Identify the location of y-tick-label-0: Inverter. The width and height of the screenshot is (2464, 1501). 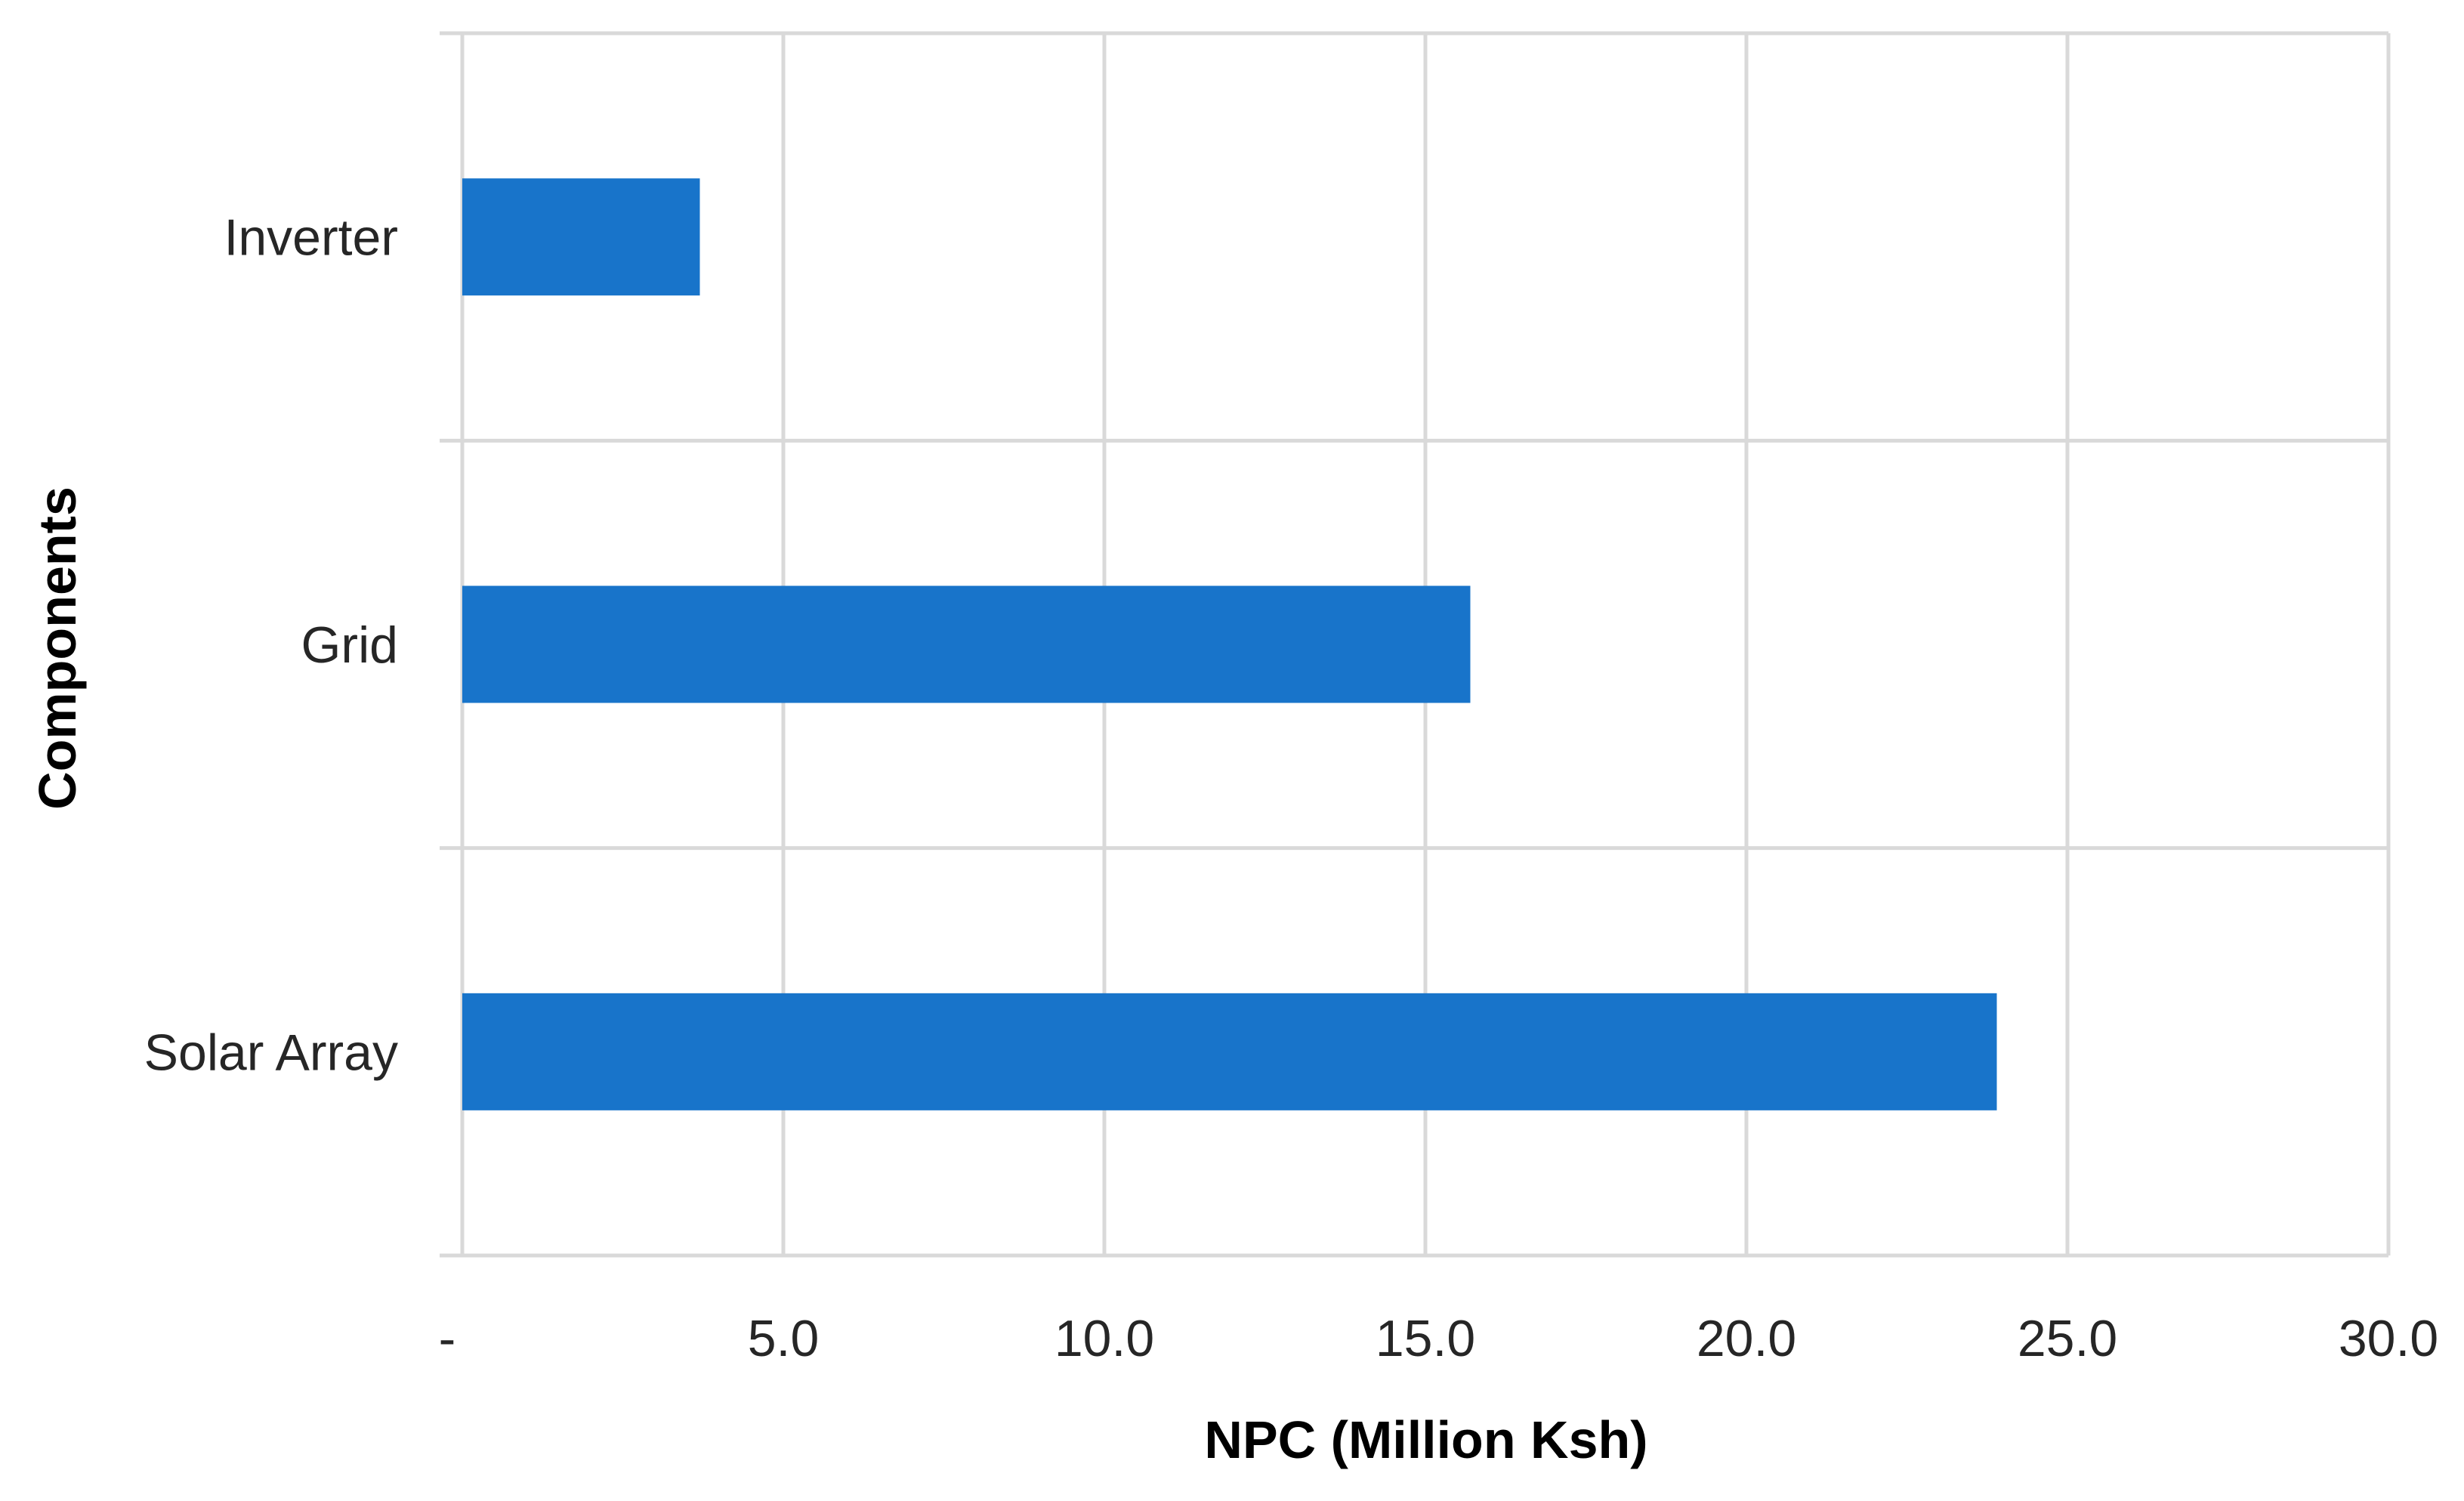
(311, 238).